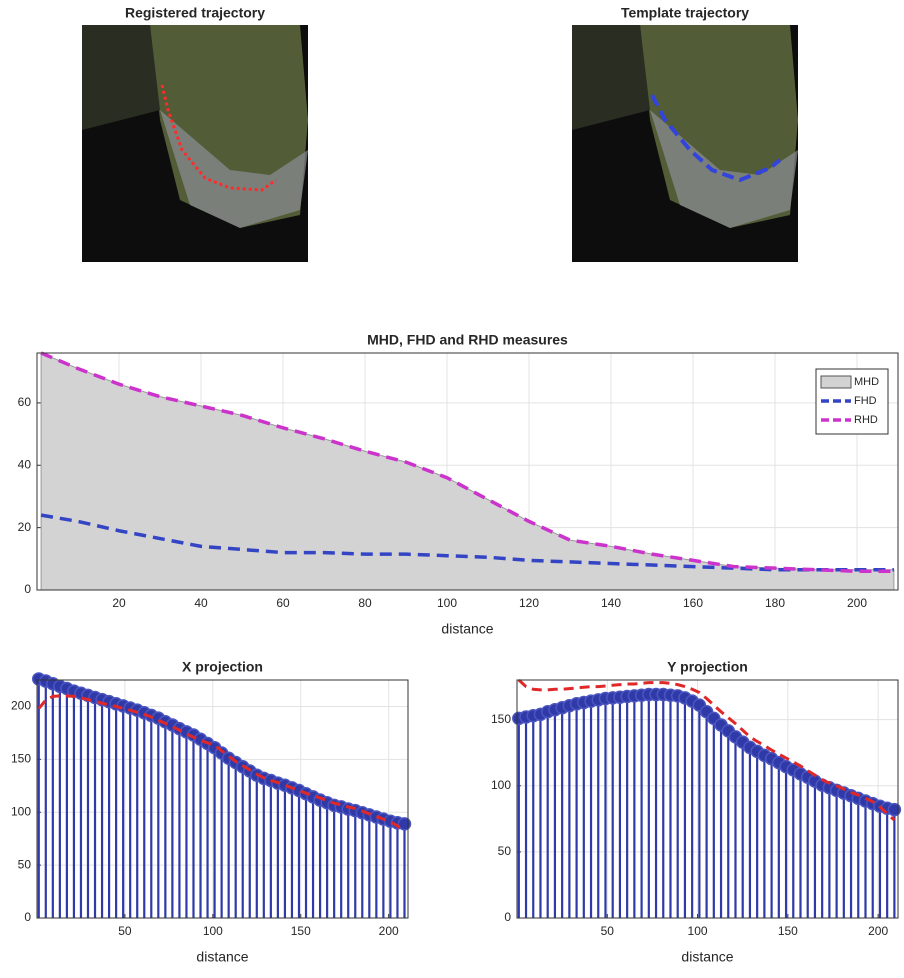 This screenshot has height=978, width=904. I want to click on x-tick-label: 20, so click(119, 603).